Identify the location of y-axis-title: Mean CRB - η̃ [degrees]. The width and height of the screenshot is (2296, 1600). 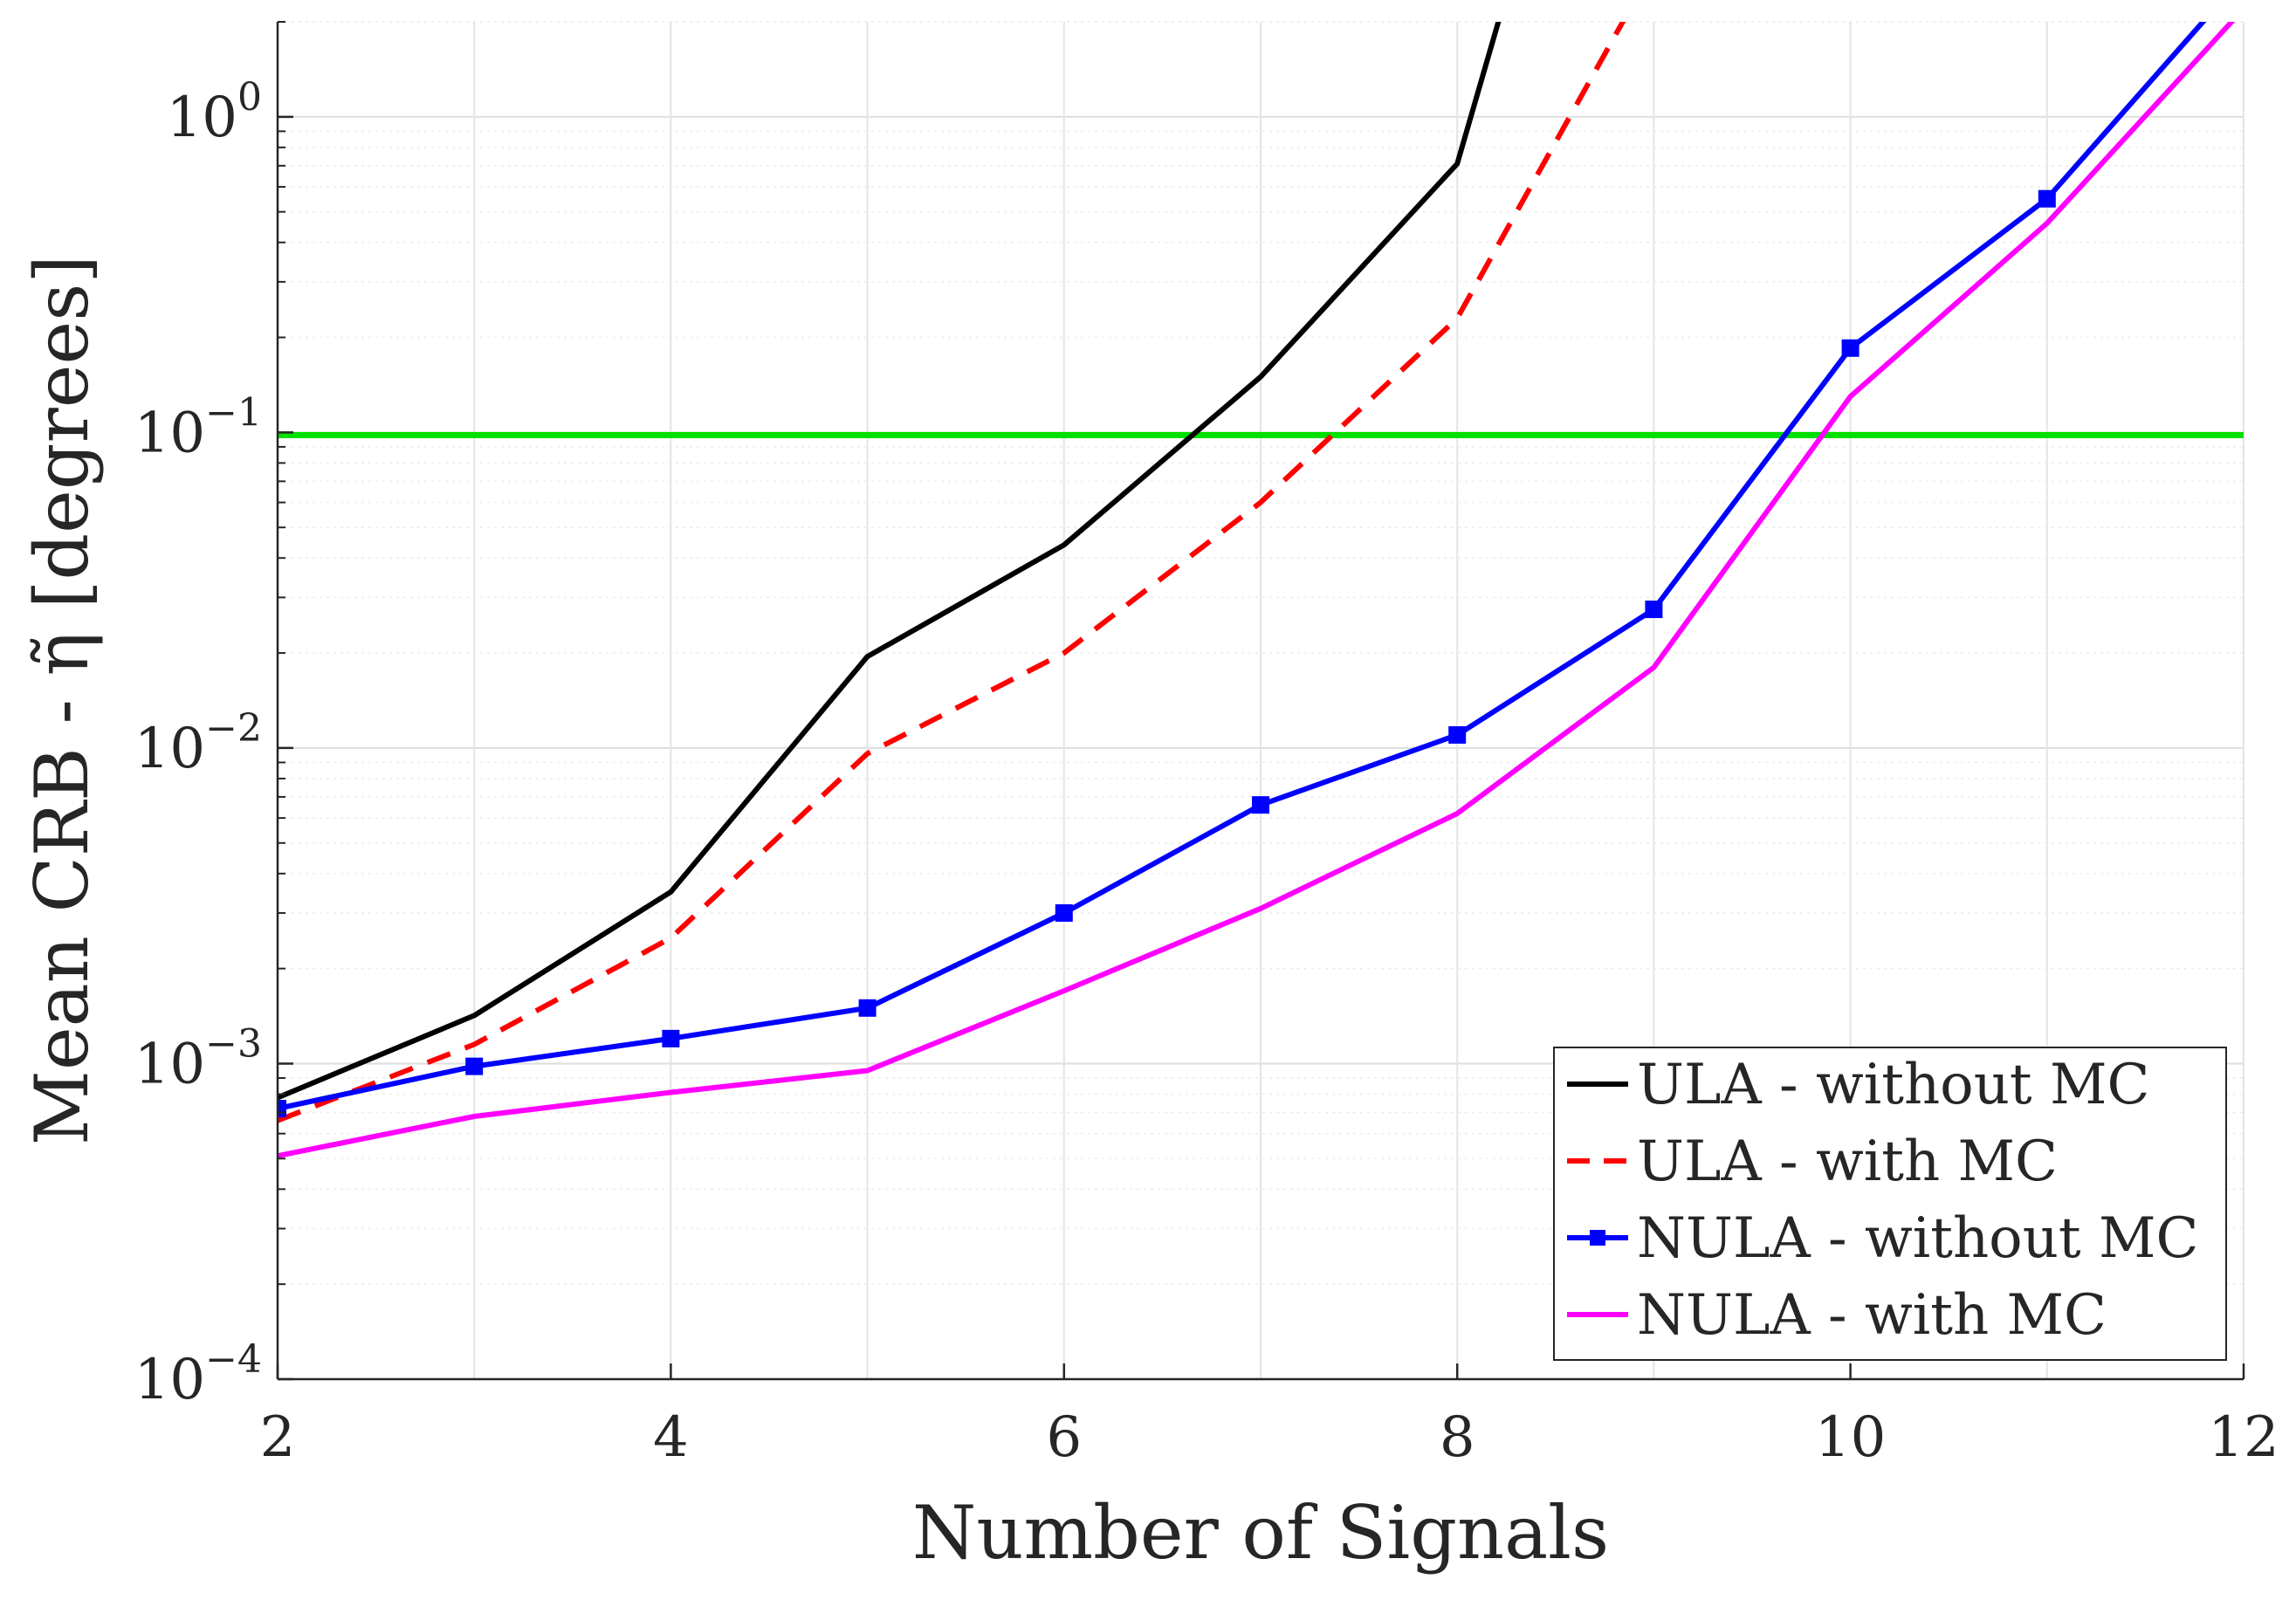
(62, 700).